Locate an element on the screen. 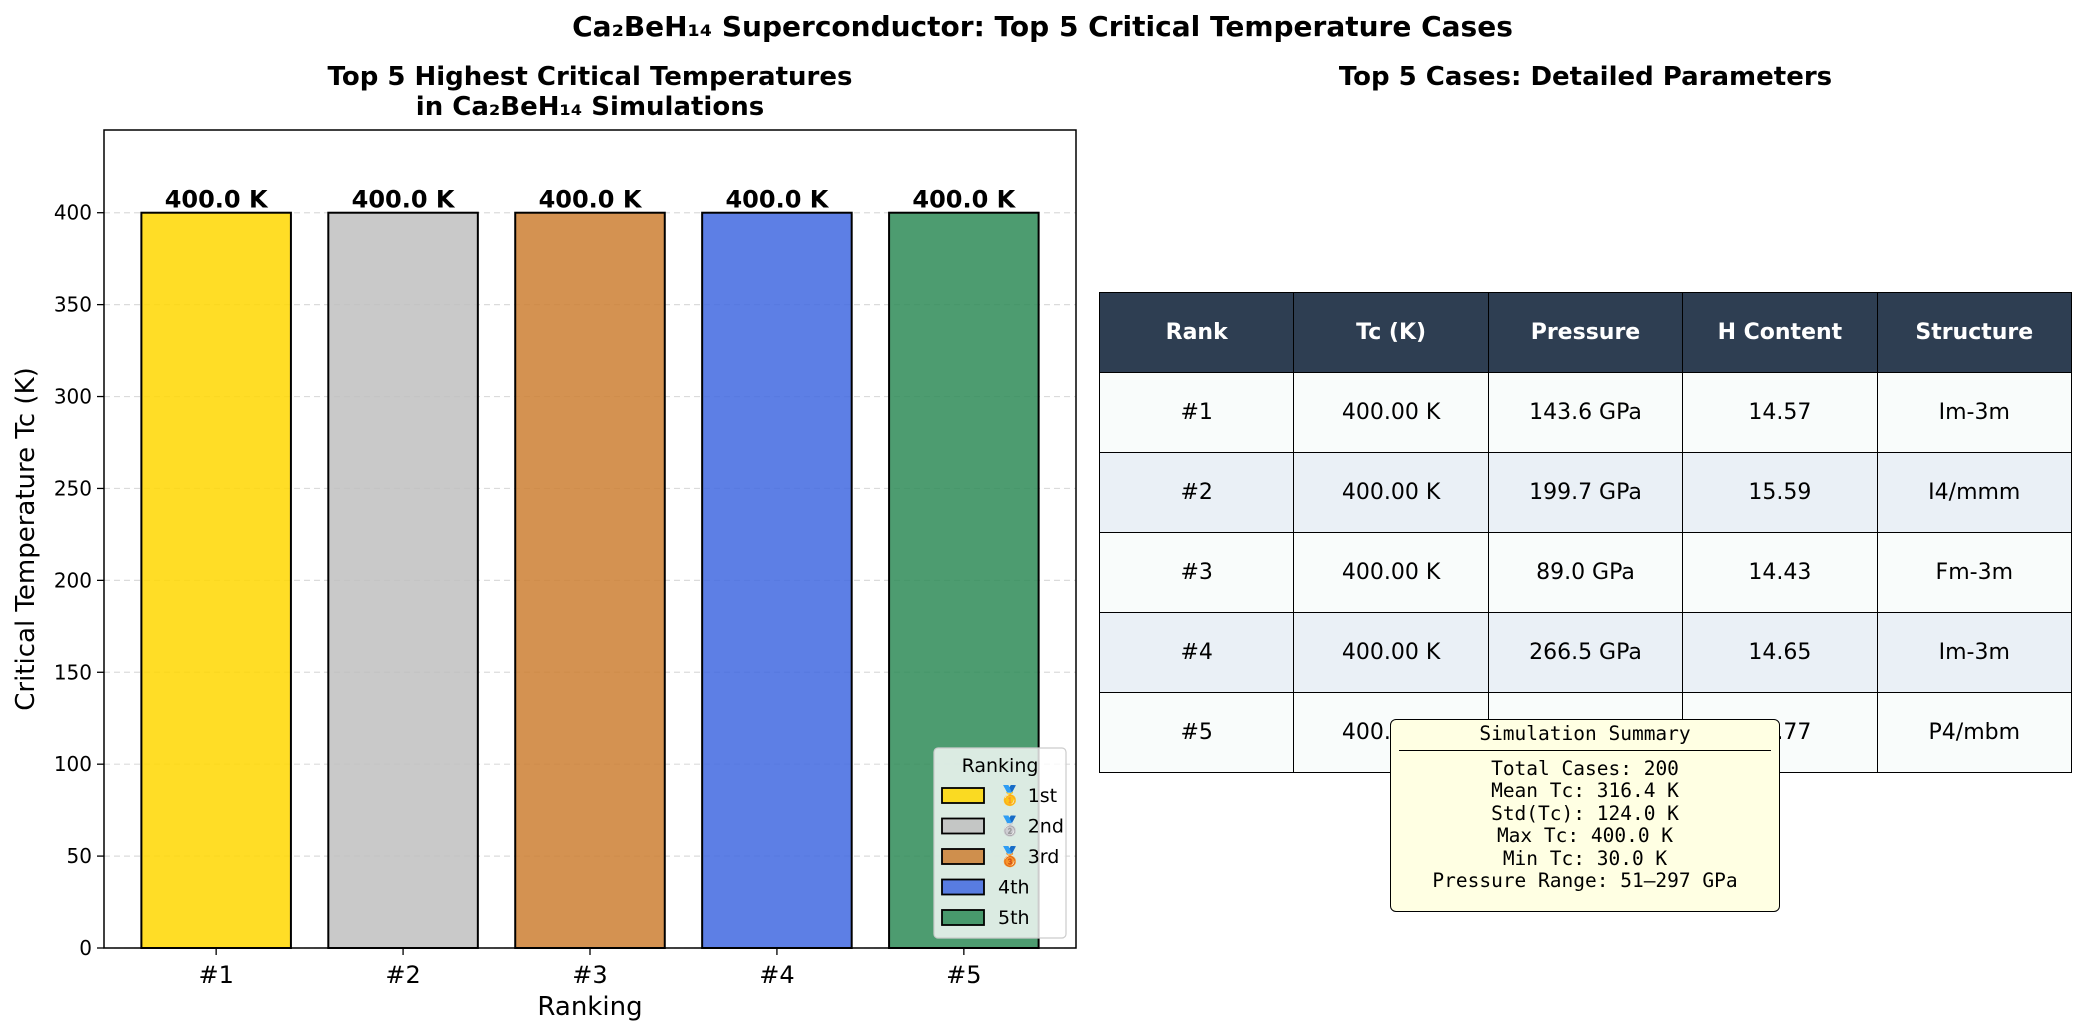 The height and width of the screenshot is (1036, 2085). legend-entry: 4th is located at coordinates (1014, 888).